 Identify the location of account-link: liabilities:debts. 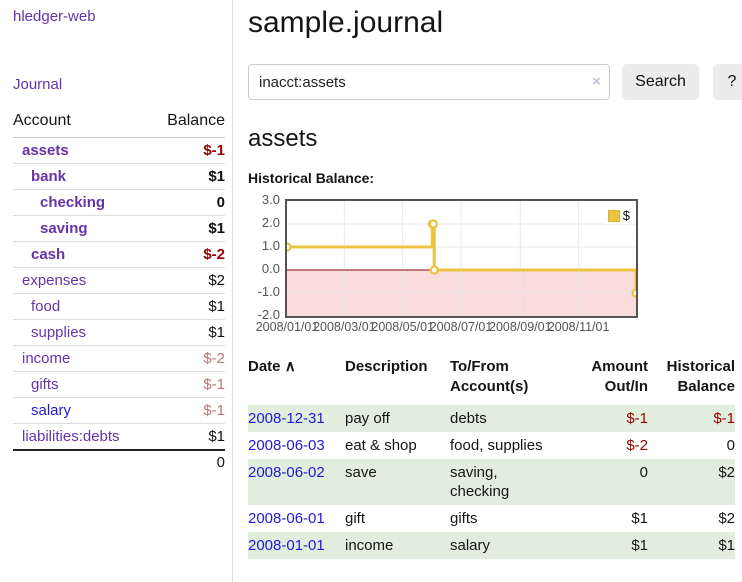
(71, 436).